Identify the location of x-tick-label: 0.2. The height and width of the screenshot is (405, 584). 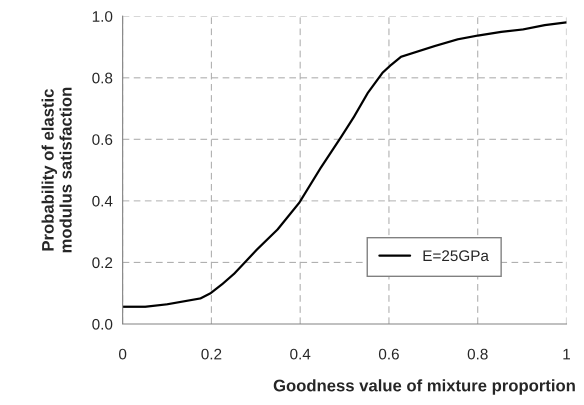
(211, 354).